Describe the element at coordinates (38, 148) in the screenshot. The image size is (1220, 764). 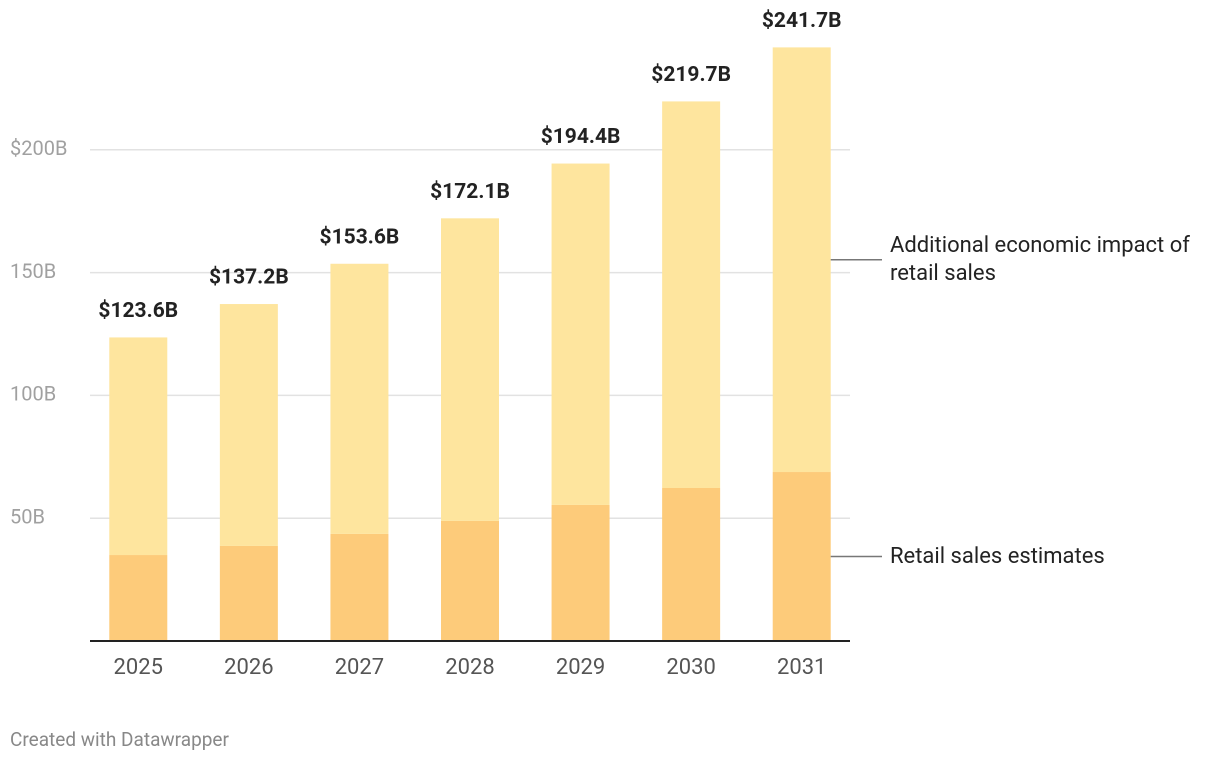
I see `y-tick-label: $200B` at that location.